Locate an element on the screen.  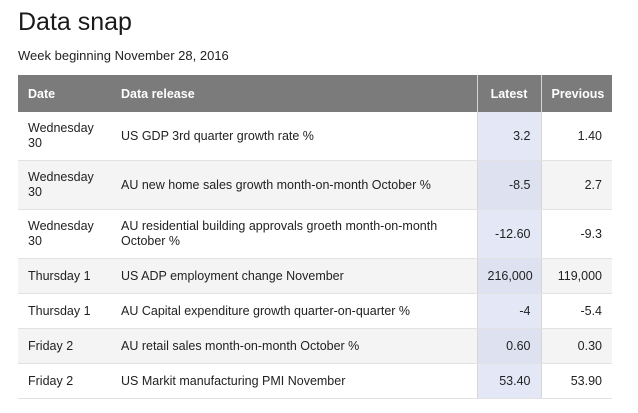
cell-previous: 0.30 is located at coordinates (576, 346).